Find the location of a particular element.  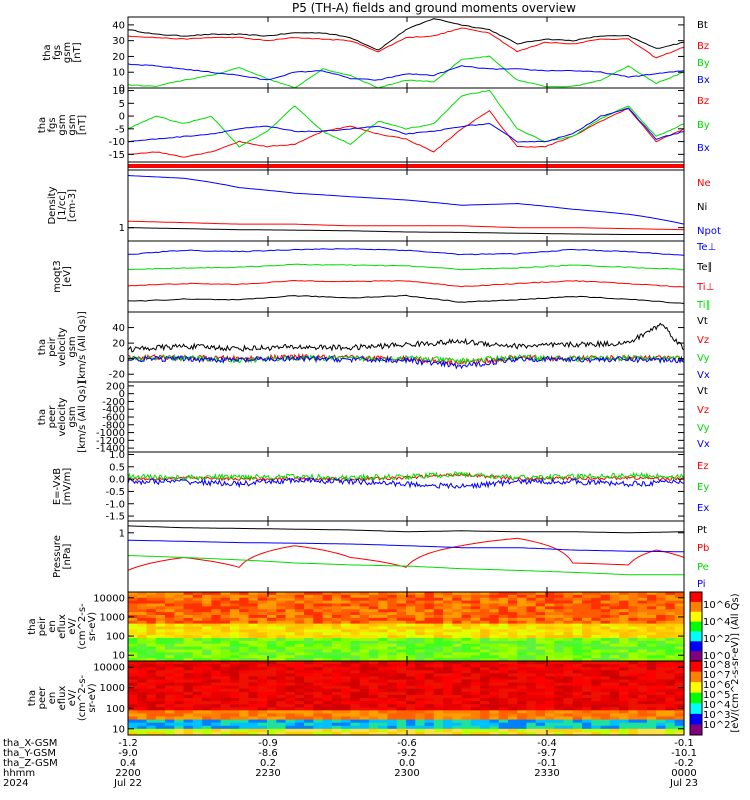

y-tick-label: 10 is located at coordinates (118, 729).